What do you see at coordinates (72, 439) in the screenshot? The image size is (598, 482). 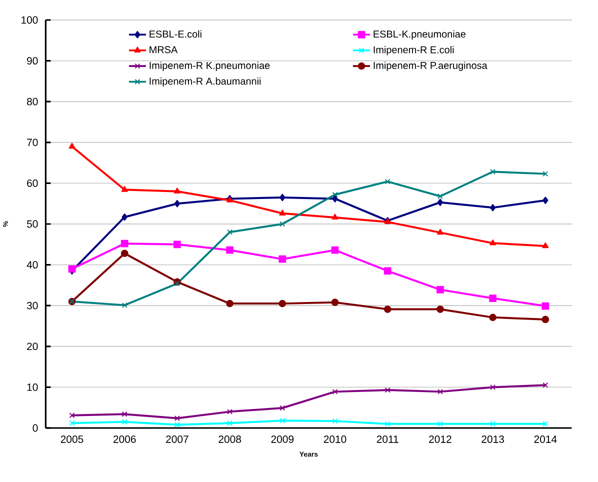 I see `x-tick-label: 2005` at bounding box center [72, 439].